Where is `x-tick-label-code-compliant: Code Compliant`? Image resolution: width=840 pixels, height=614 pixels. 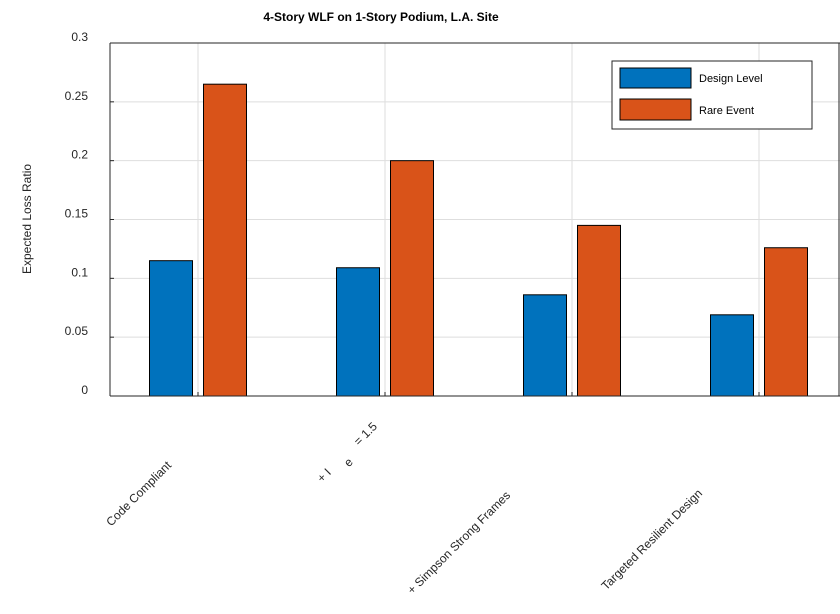
x-tick-label-code-compliant: Code Compliant is located at coordinates (138, 493).